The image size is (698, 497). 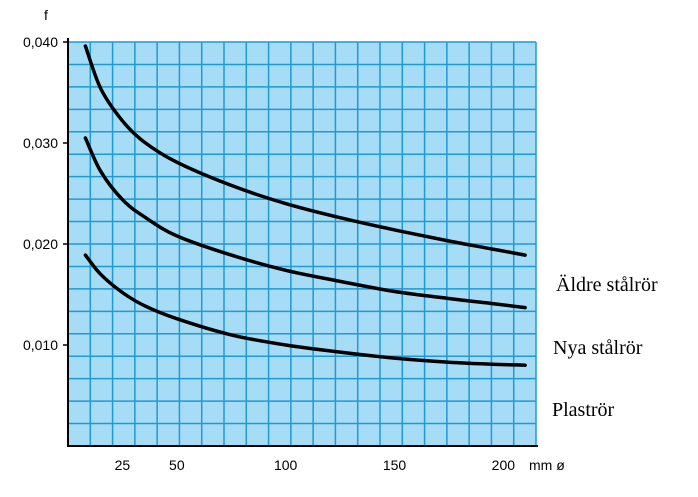 I want to click on x-tick-label: 50, so click(x=177, y=465).